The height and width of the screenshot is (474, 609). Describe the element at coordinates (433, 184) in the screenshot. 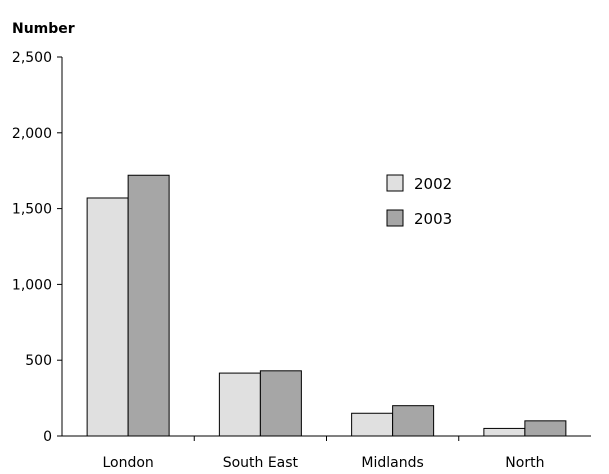

I see `legend-label-2002: 2002` at that location.